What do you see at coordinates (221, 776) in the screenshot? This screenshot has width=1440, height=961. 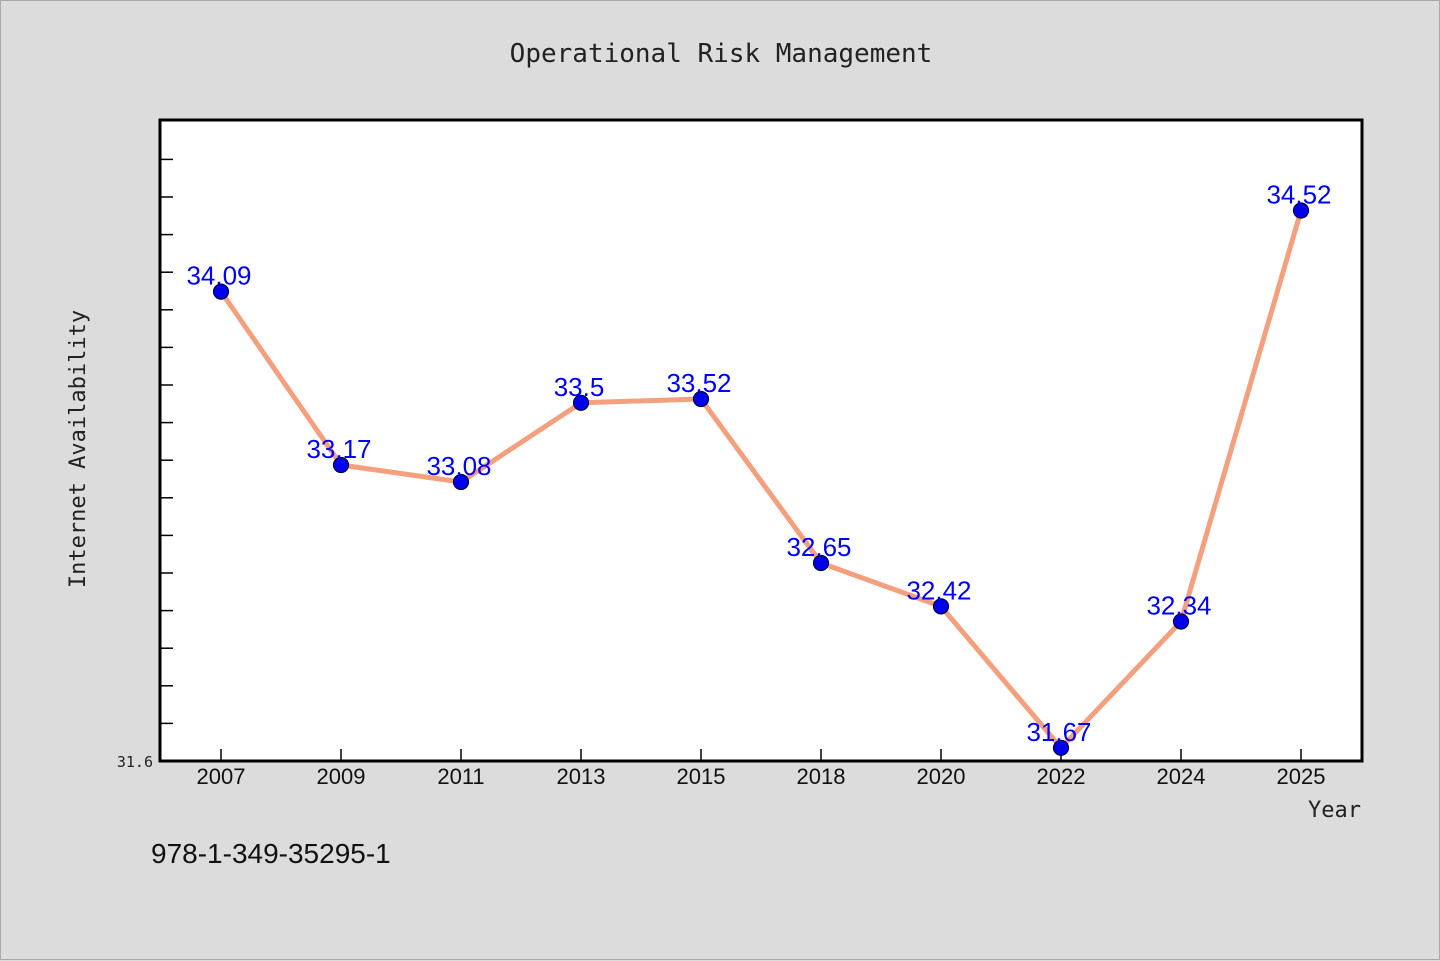 I see `x-tick-label: 2007` at bounding box center [221, 776].